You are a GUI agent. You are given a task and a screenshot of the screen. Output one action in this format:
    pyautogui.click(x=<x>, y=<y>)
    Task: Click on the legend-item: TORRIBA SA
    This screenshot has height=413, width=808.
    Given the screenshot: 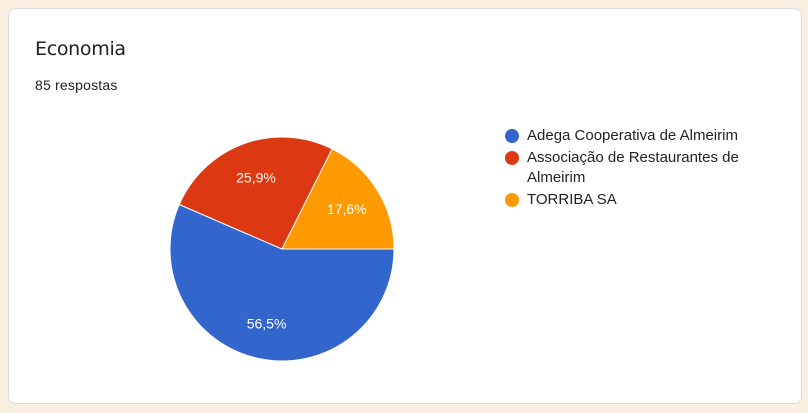 What is the action you would take?
    pyautogui.click(x=635, y=200)
    